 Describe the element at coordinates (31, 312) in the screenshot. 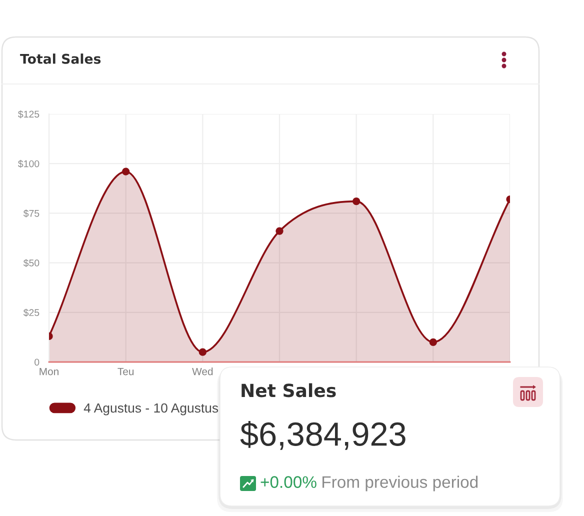

I see `y-tick-label: $25` at that location.